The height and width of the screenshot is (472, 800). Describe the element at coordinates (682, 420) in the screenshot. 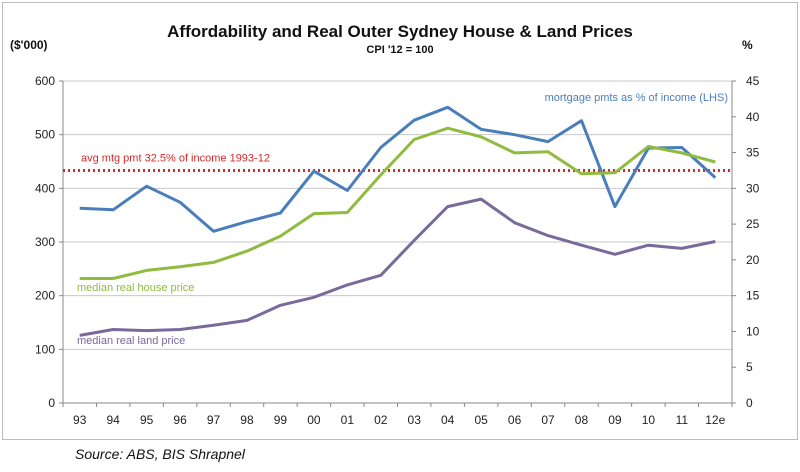

I see `x-tick-label: 11` at that location.